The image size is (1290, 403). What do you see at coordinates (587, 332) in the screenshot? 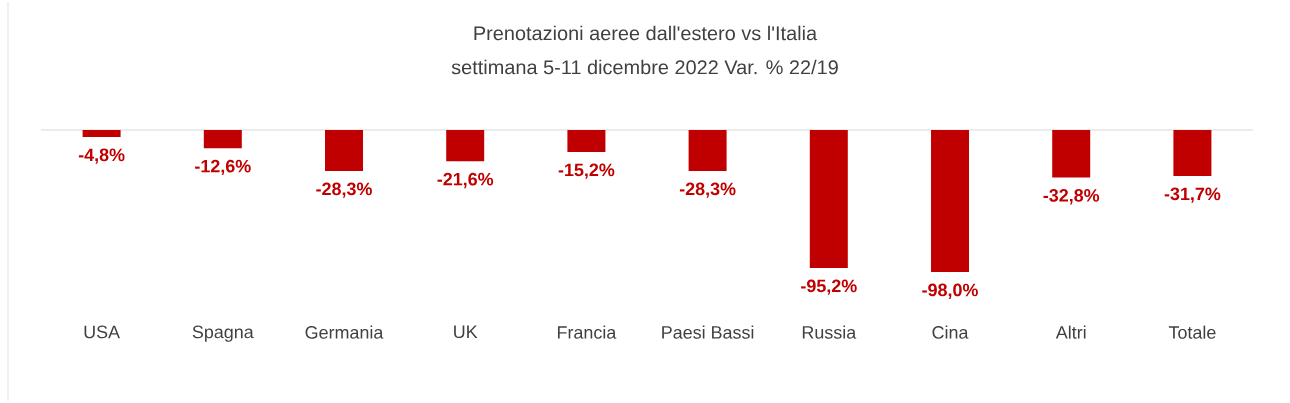
I see `x-tick-label: Francia` at bounding box center [587, 332].